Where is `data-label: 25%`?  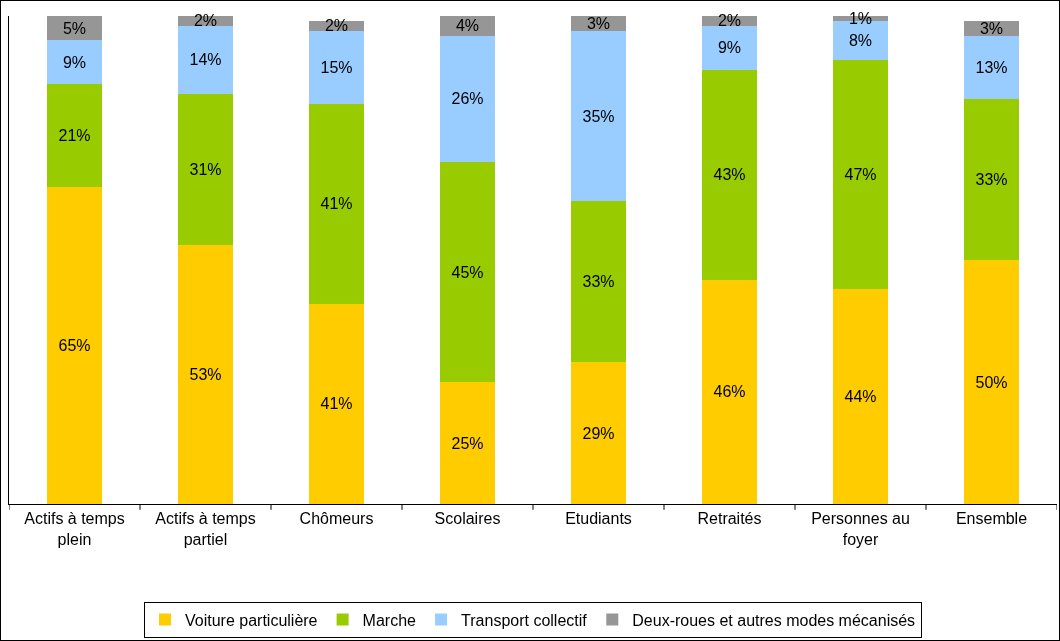 data-label: 25% is located at coordinates (467, 443).